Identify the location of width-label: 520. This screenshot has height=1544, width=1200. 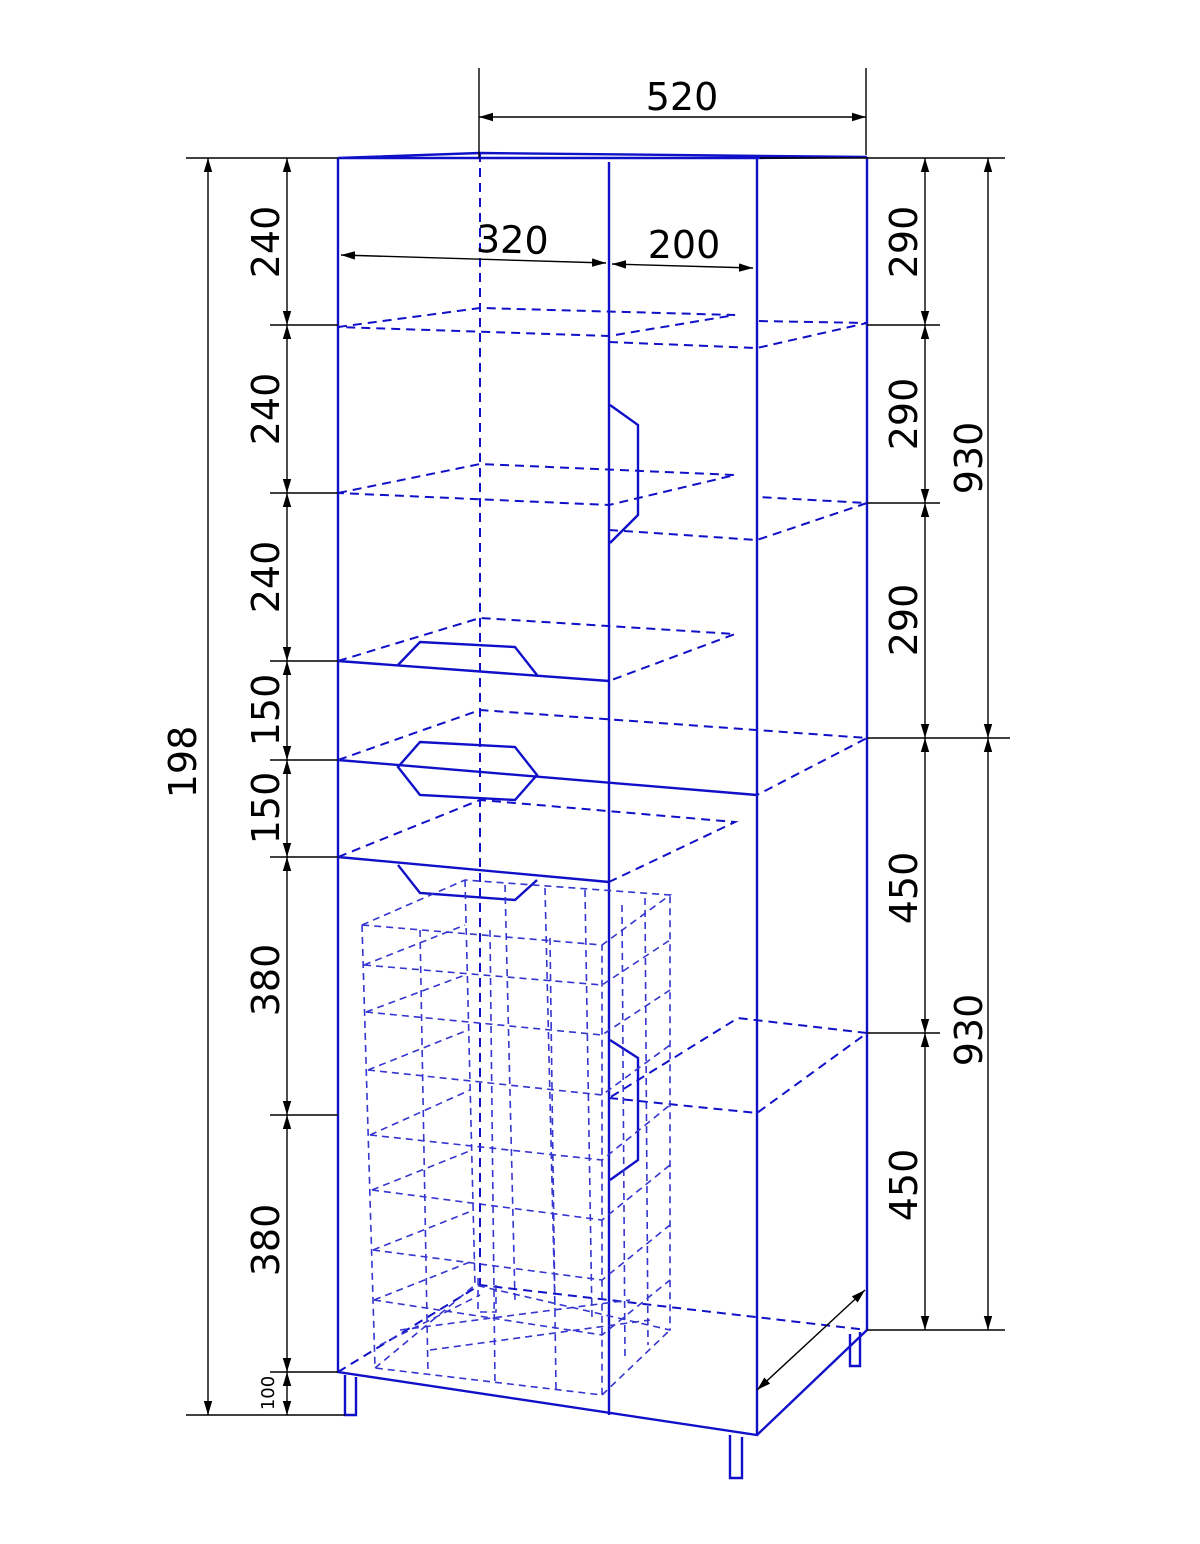
(682, 97).